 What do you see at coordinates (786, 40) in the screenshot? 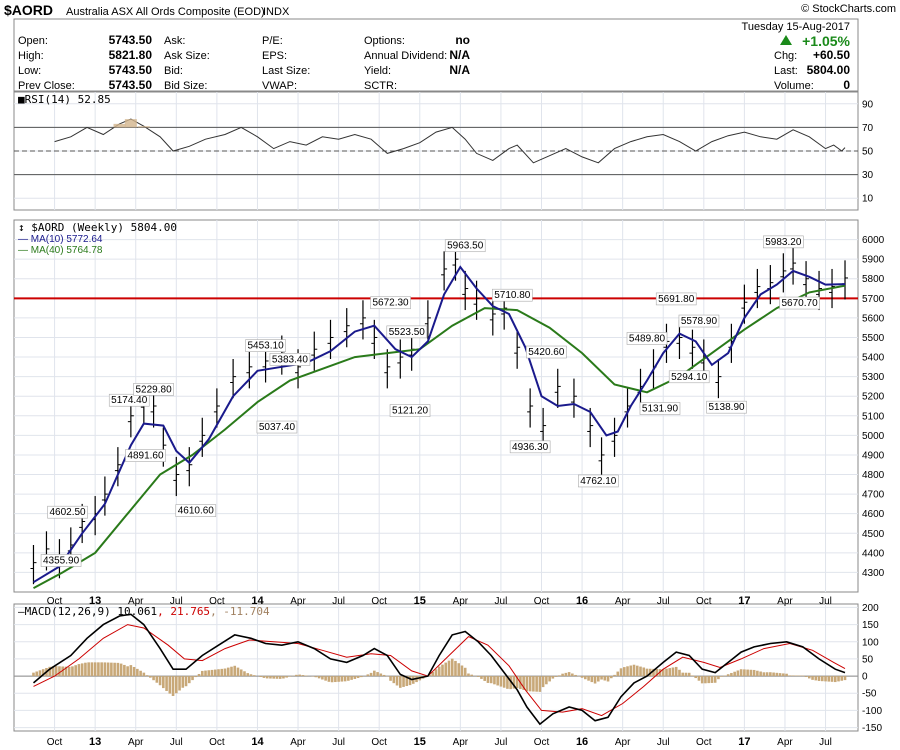
I see `up-arrow-icon` at bounding box center [786, 40].